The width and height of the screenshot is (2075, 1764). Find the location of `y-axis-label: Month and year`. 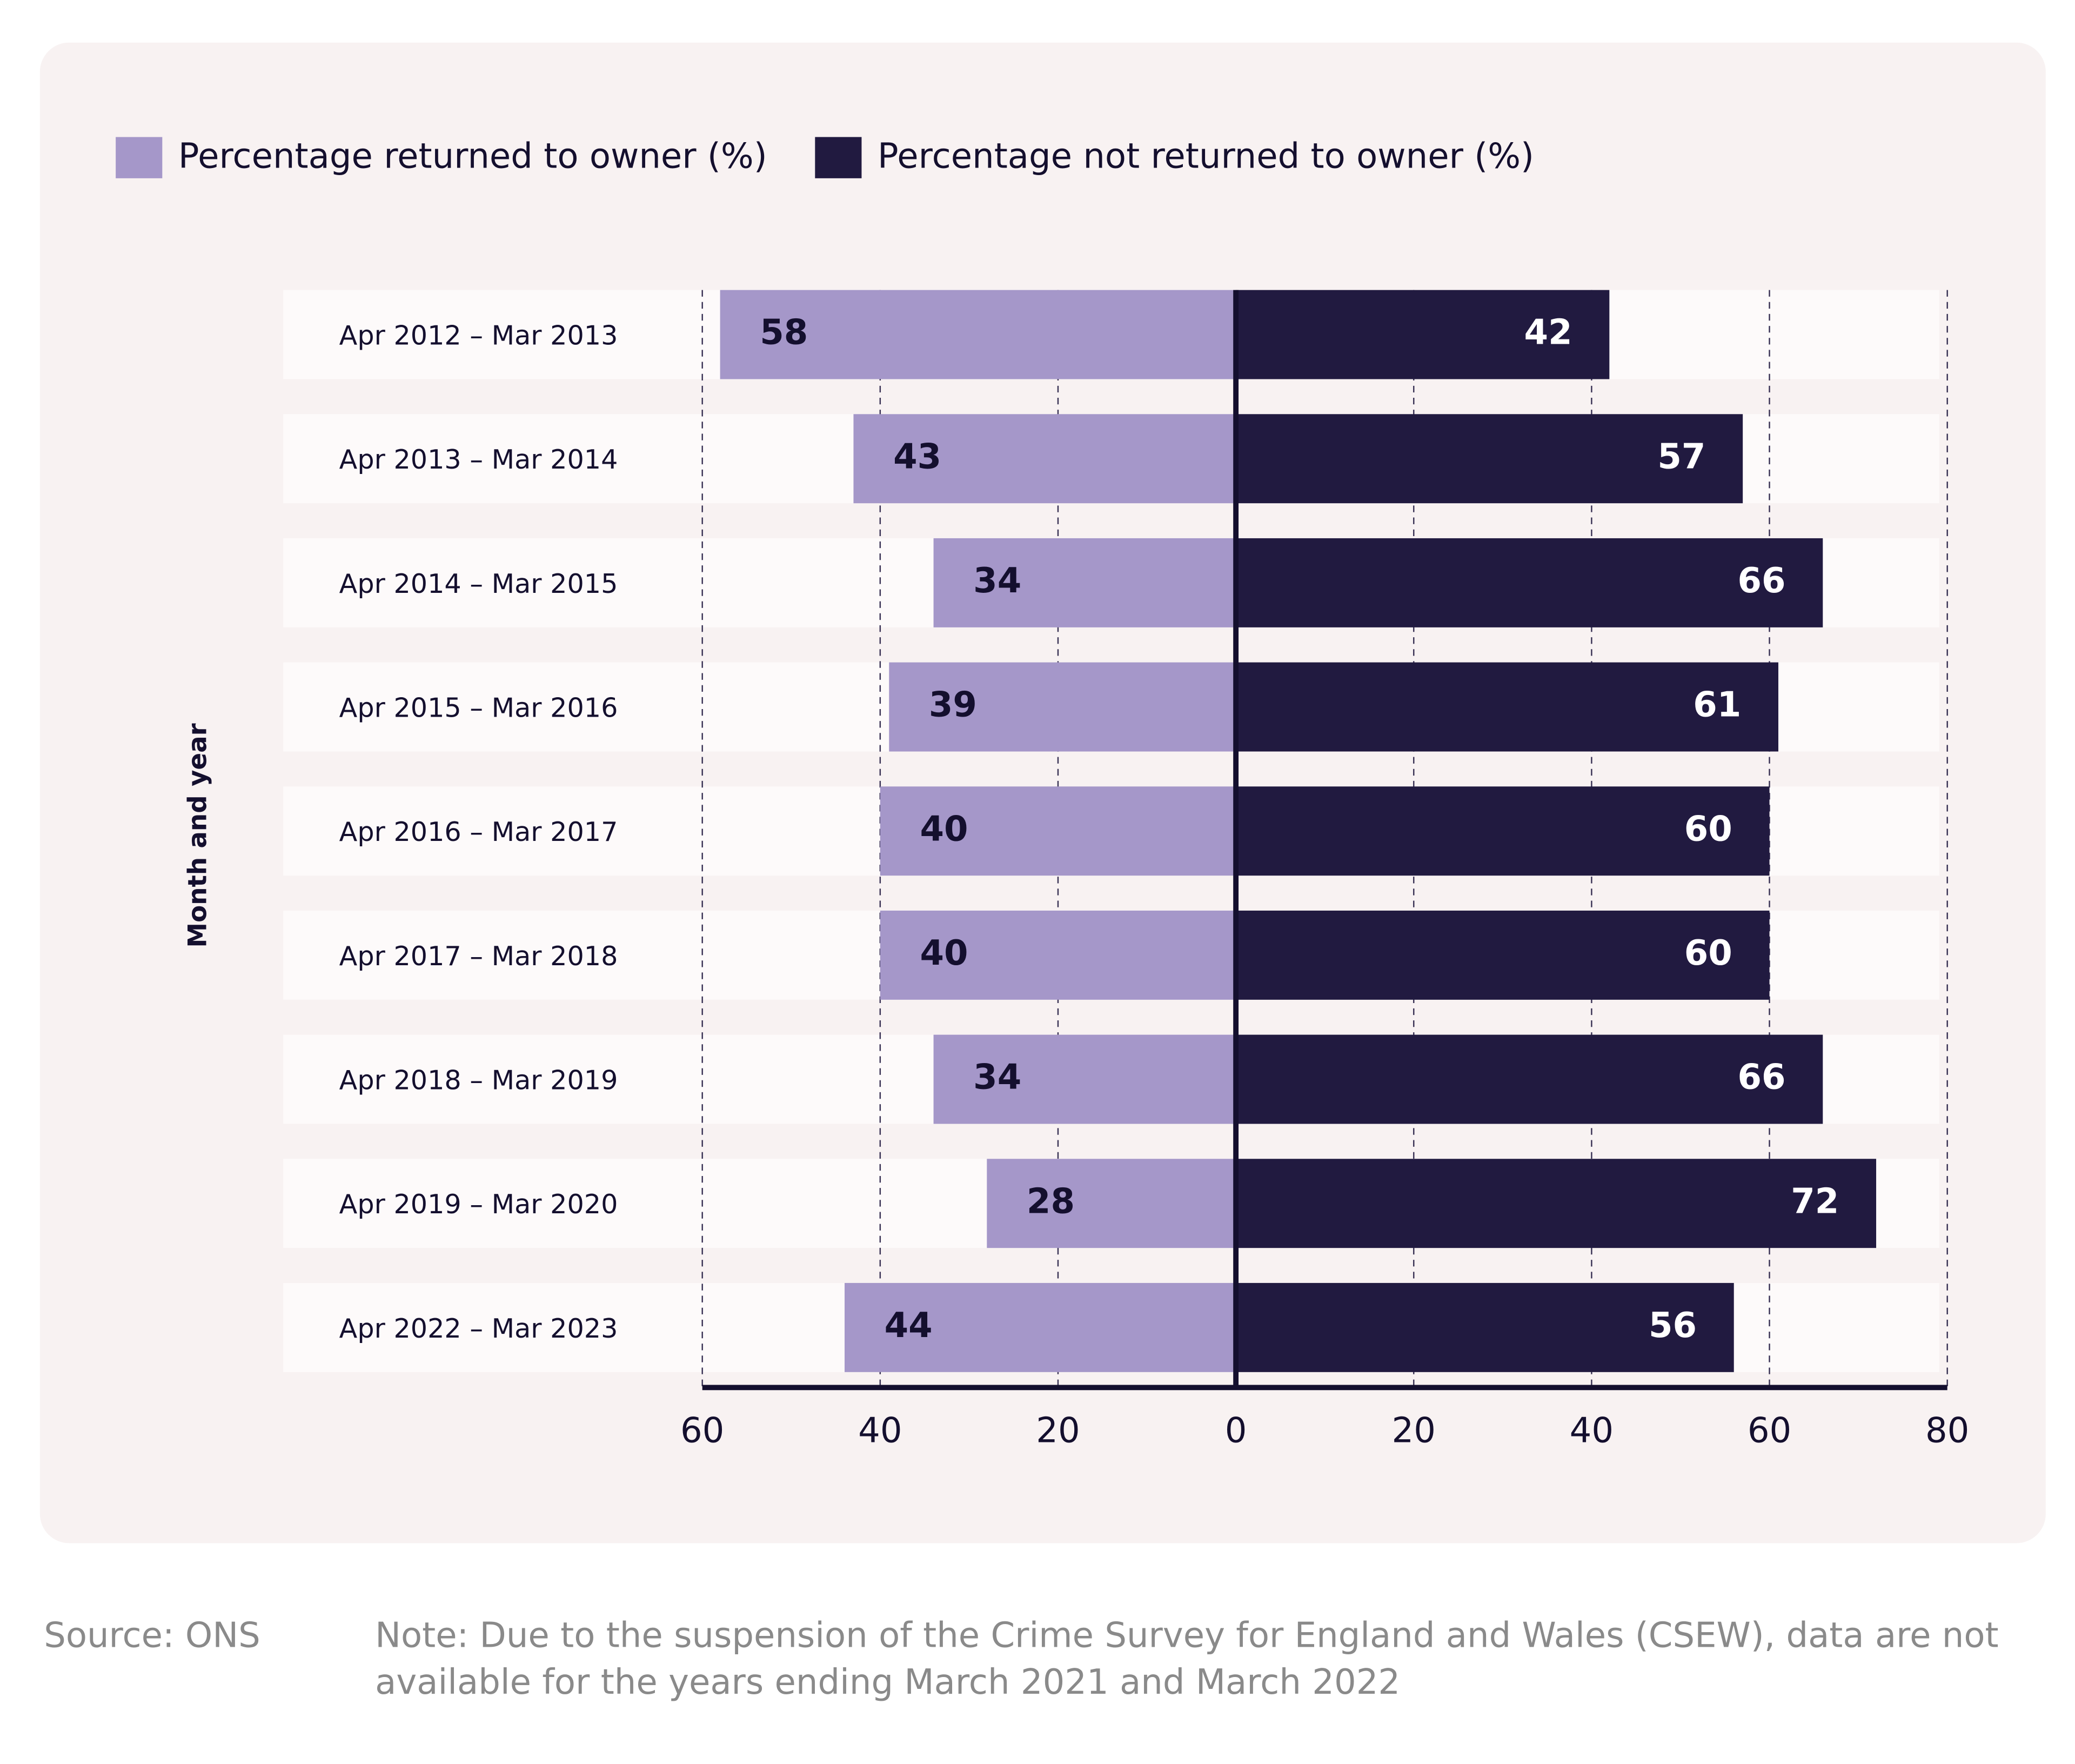

y-axis-label: Month and year is located at coordinates (198, 835).